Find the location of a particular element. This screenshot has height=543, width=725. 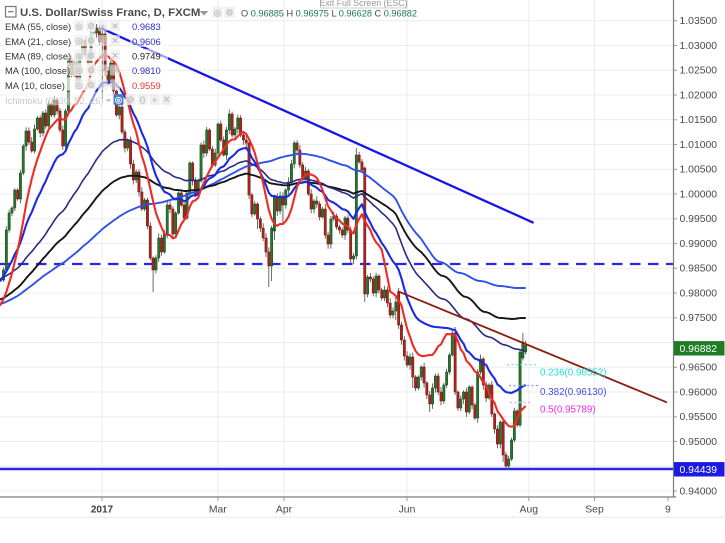

svg-text: Exit Full Screen (ESC) is located at coordinates (364, 4).